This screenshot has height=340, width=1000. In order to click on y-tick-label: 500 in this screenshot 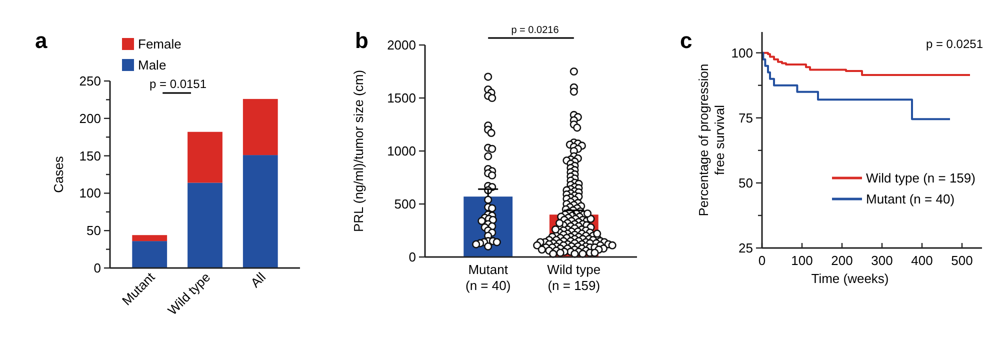, I will do `click(405, 204)`.